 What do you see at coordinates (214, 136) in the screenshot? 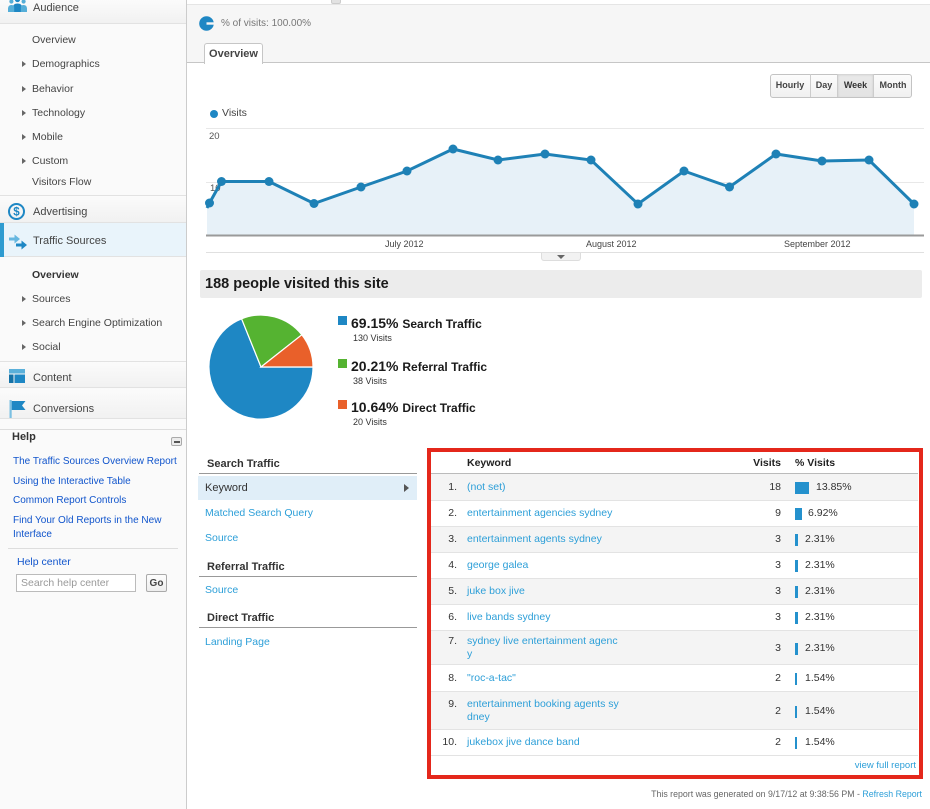
I see `svg-text: 20` at bounding box center [214, 136].